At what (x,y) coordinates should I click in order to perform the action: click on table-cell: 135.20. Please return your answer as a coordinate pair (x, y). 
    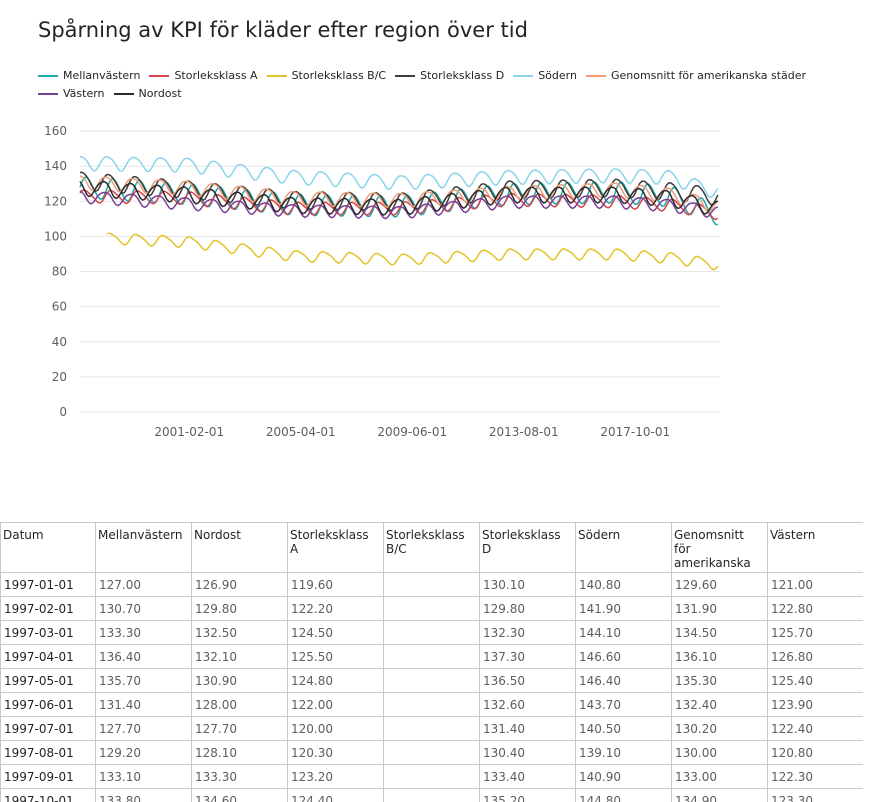
    Looking at the image, I should click on (527, 795).